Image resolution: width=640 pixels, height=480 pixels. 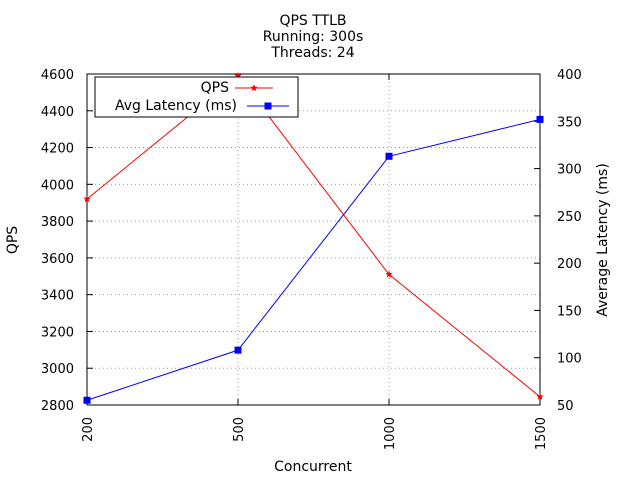 I want to click on legend-box, so click(x=196, y=97).